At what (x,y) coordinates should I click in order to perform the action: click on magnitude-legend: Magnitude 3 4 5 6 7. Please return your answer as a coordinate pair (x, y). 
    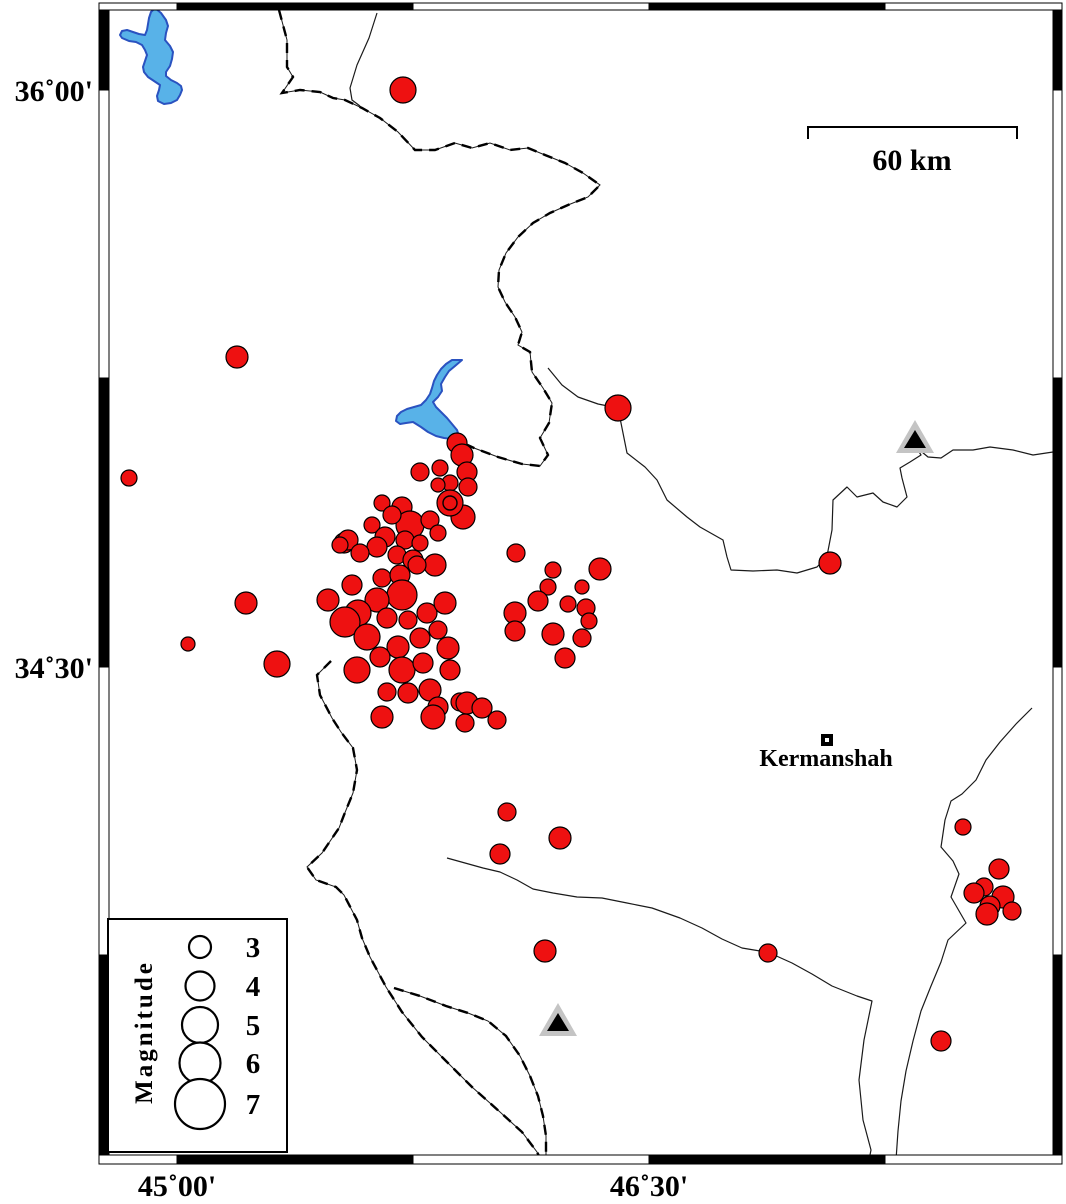
    Looking at the image, I should click on (197, 1035).